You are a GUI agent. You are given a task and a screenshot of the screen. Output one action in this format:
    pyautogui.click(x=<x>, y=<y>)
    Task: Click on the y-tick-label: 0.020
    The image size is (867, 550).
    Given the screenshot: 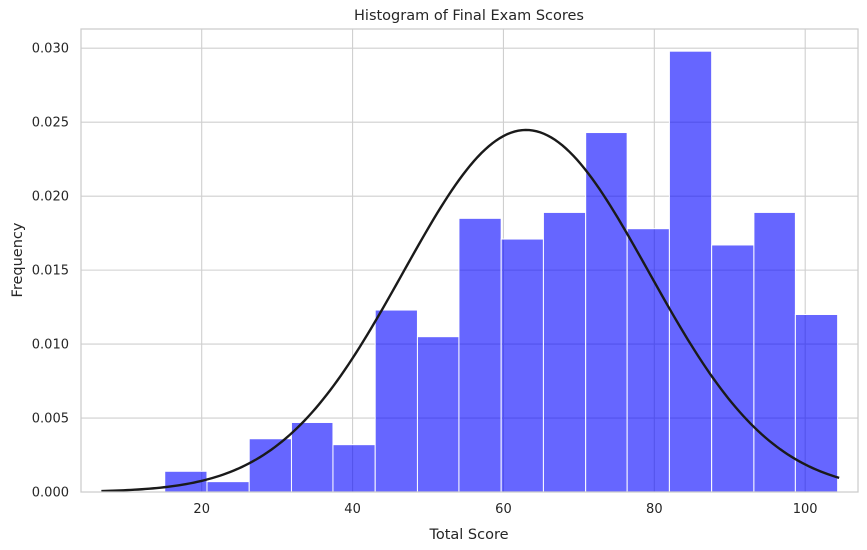 What is the action you would take?
    pyautogui.click(x=50, y=197)
    